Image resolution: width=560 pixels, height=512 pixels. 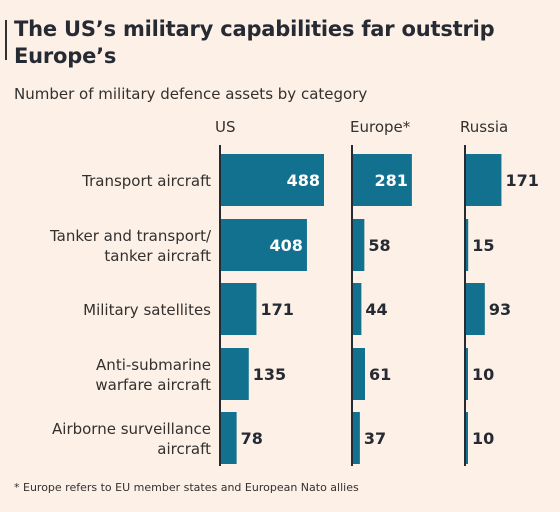 What do you see at coordinates (390, 180) in the screenshot?
I see `data-label: 281` at bounding box center [390, 180].